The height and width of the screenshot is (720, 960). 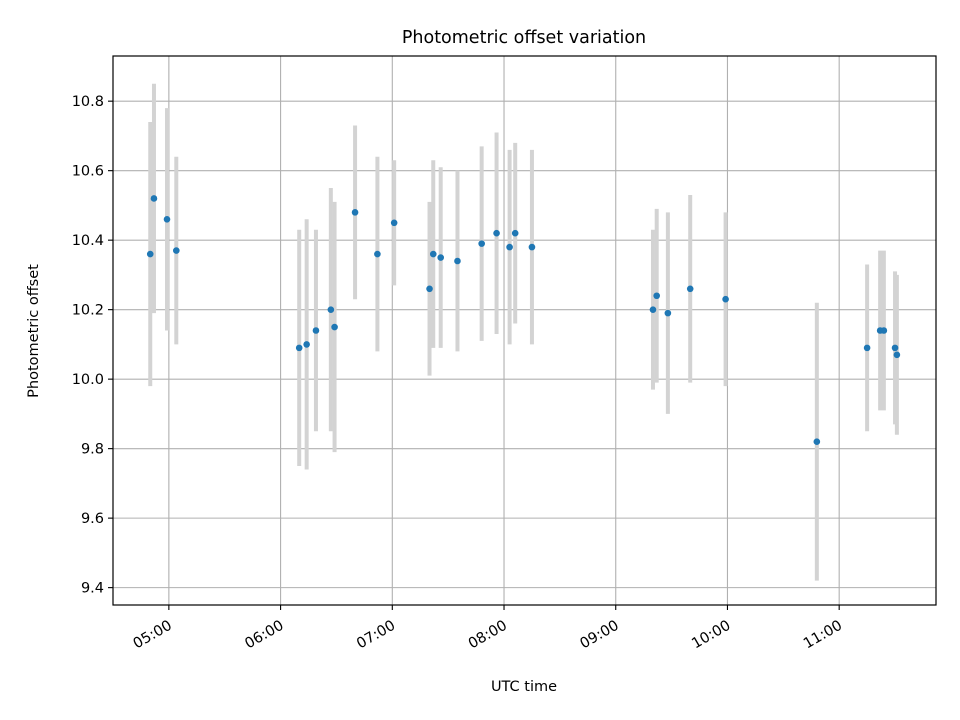 I want to click on x-axis-label: UTC time, so click(x=524, y=687).